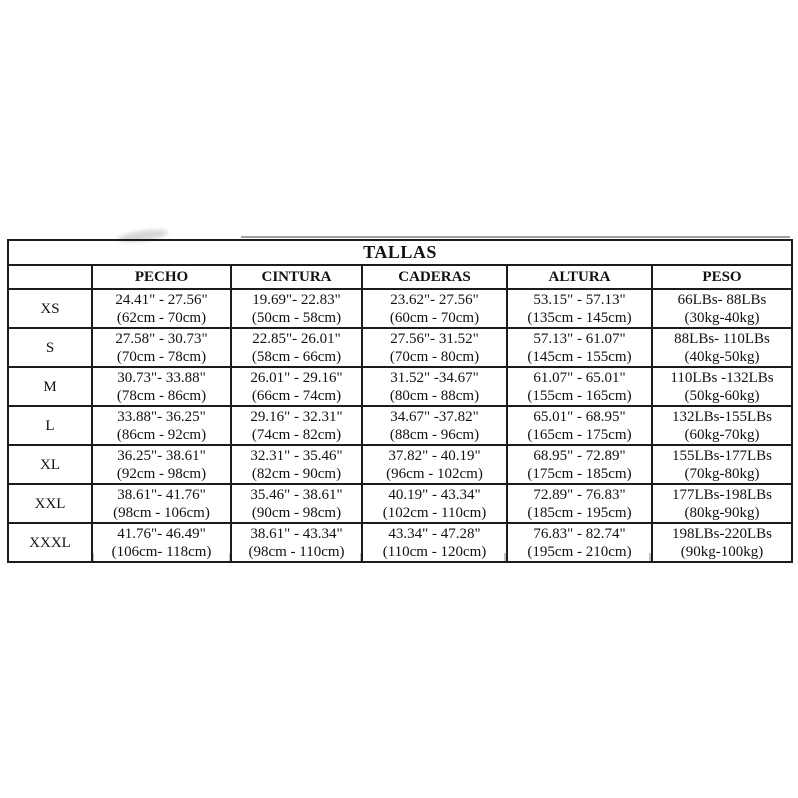  I want to click on size-label: XL, so click(50, 464).